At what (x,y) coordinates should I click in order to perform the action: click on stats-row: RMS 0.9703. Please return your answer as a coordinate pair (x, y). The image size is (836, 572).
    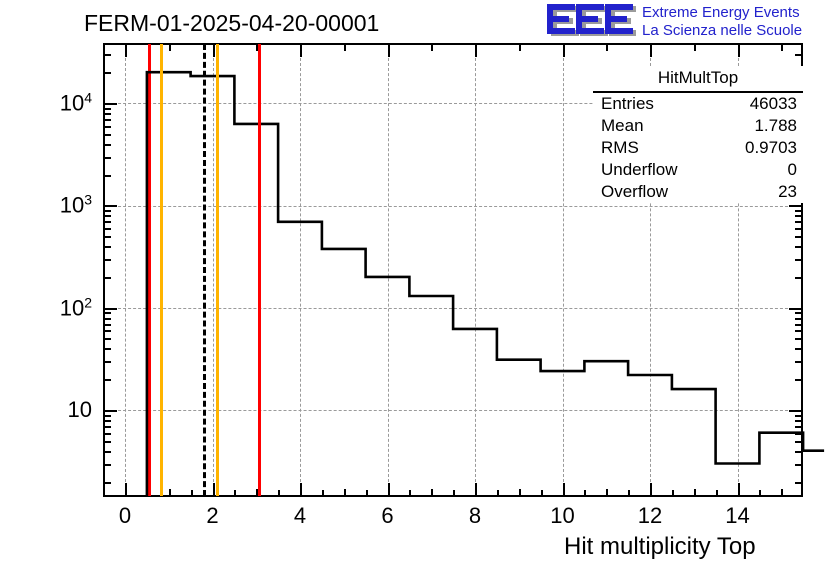
    Looking at the image, I should click on (698, 148).